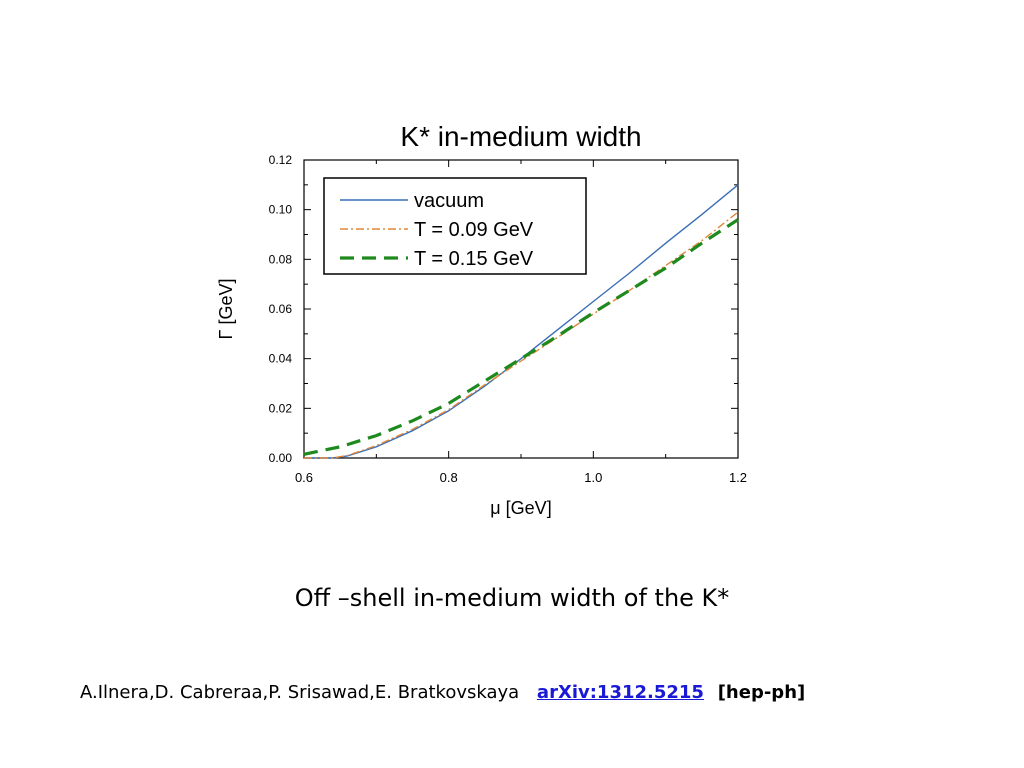 The width and height of the screenshot is (1024, 768). Describe the element at coordinates (304, 477) in the screenshot. I see `x-tick-label: 0.6` at that location.